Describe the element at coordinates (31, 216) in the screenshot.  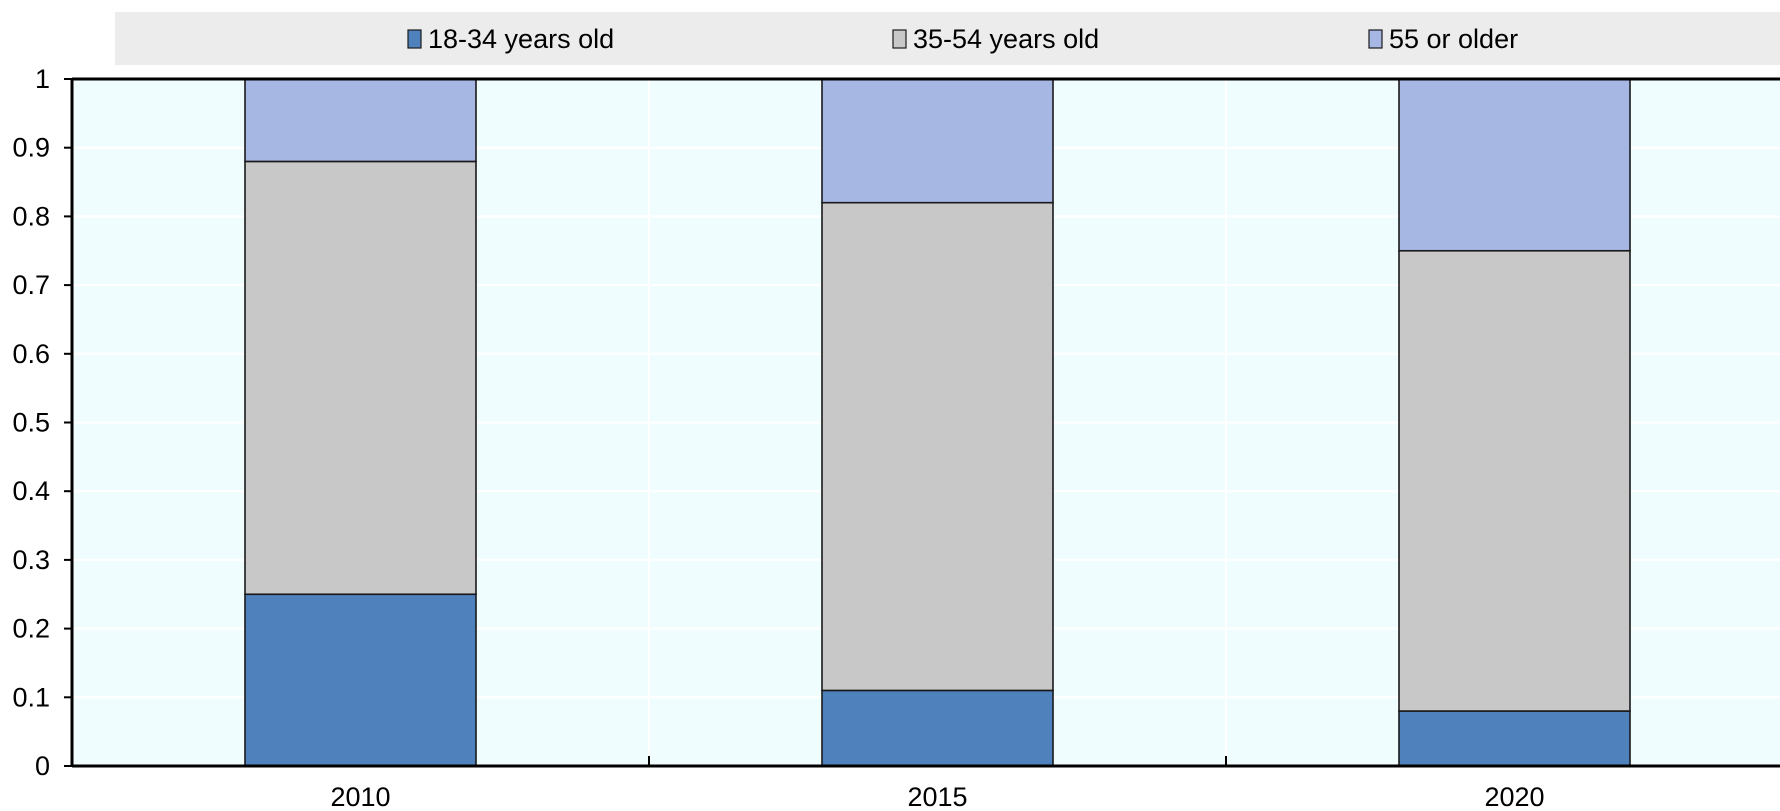
I see `y-tick-label: 0.8` at that location.